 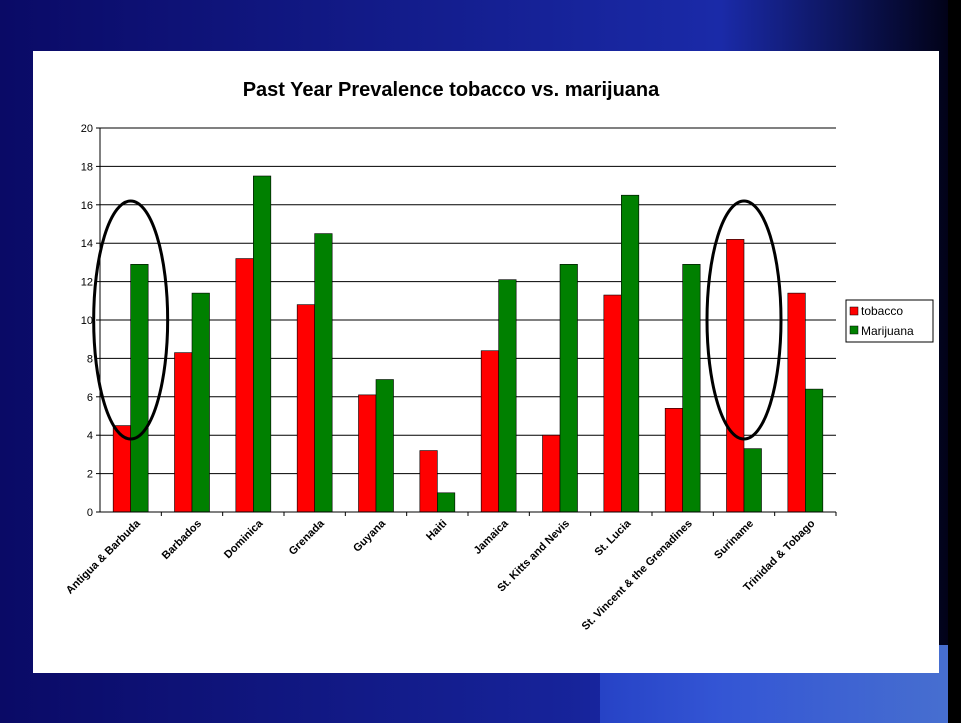 I want to click on legend: tobacco Marijuana, so click(x=889, y=321).